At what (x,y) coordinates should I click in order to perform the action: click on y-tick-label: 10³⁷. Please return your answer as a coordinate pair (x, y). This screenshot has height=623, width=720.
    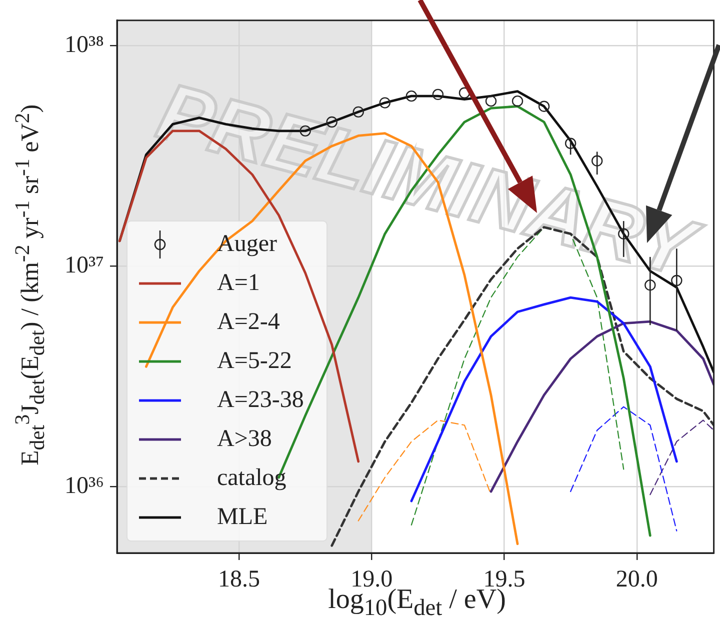
    Looking at the image, I should click on (84, 265).